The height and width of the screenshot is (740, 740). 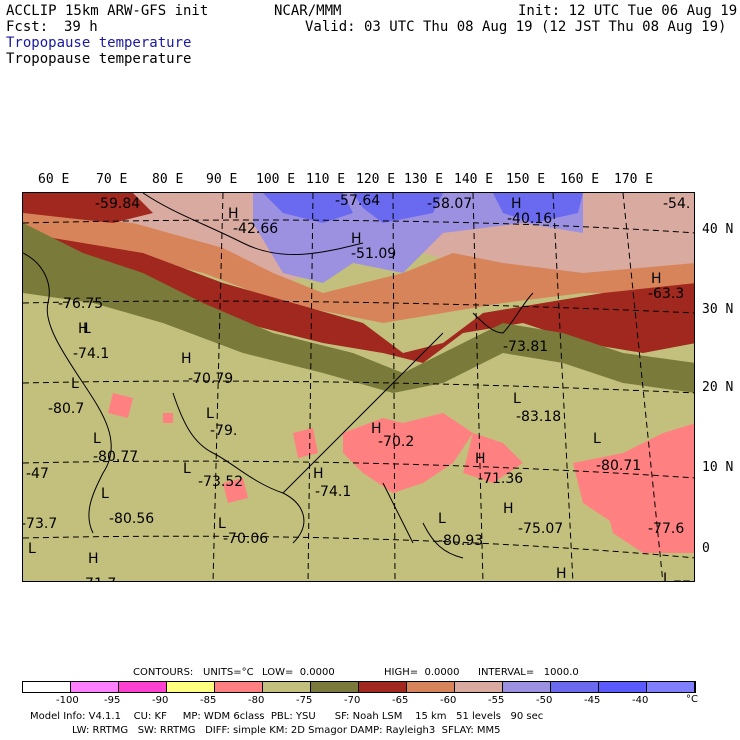 What do you see at coordinates (460, 541) in the screenshot?
I see `value-label: -80.93` at bounding box center [460, 541].